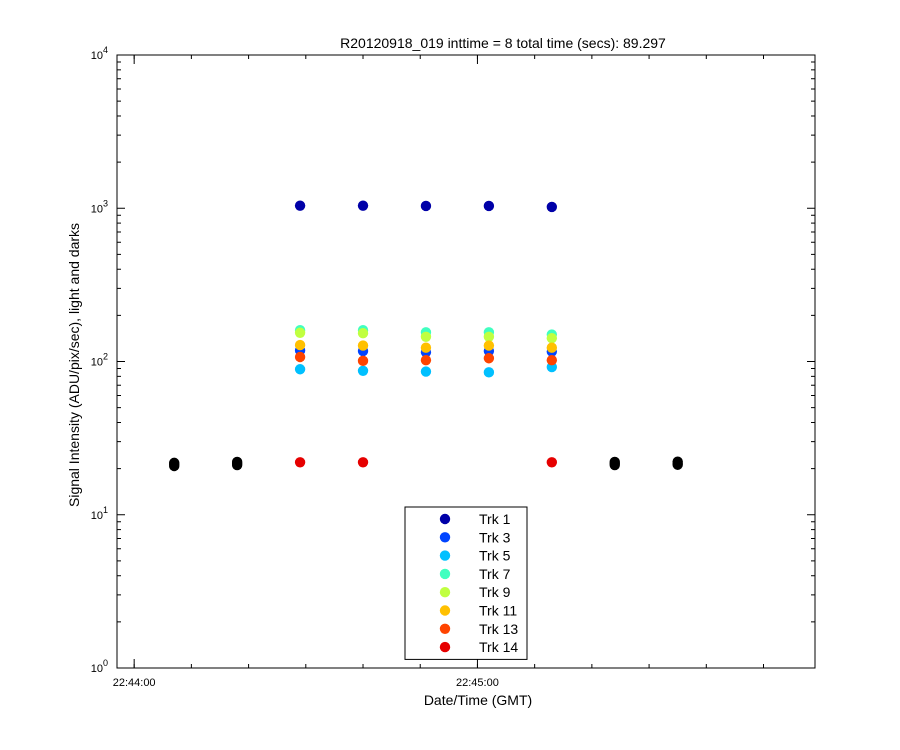  I want to click on legend-label: Trk 3, so click(495, 537).